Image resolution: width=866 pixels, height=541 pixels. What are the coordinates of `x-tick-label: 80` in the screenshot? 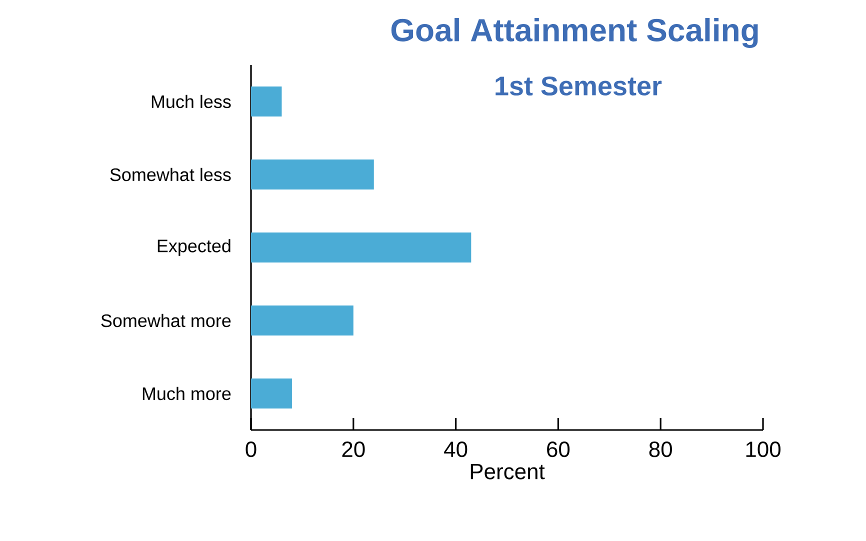 It's located at (660, 450).